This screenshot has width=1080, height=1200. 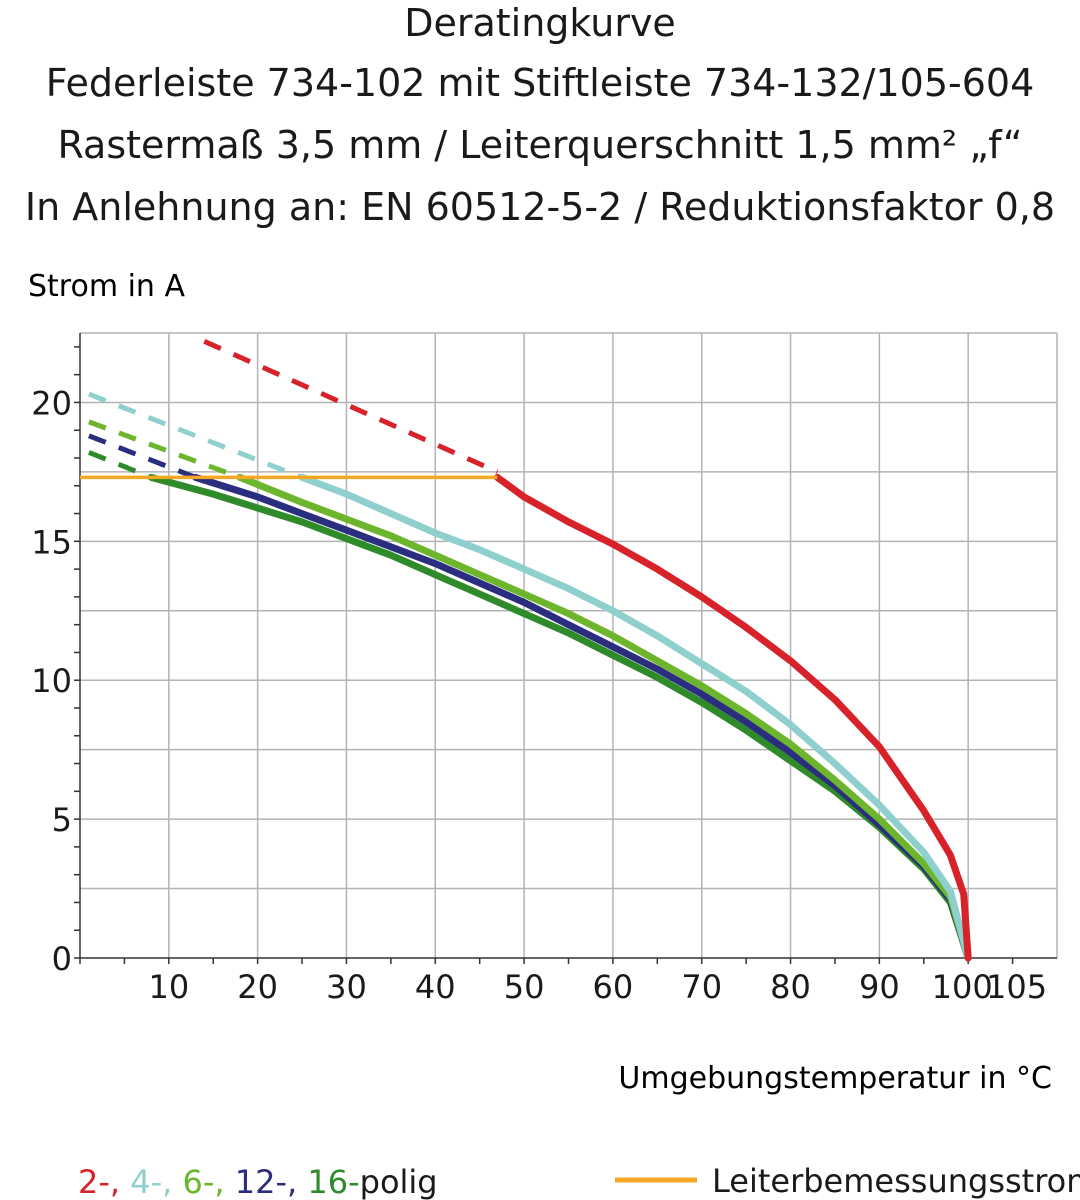 I want to click on x-tick-label: 60, so click(x=613, y=987).